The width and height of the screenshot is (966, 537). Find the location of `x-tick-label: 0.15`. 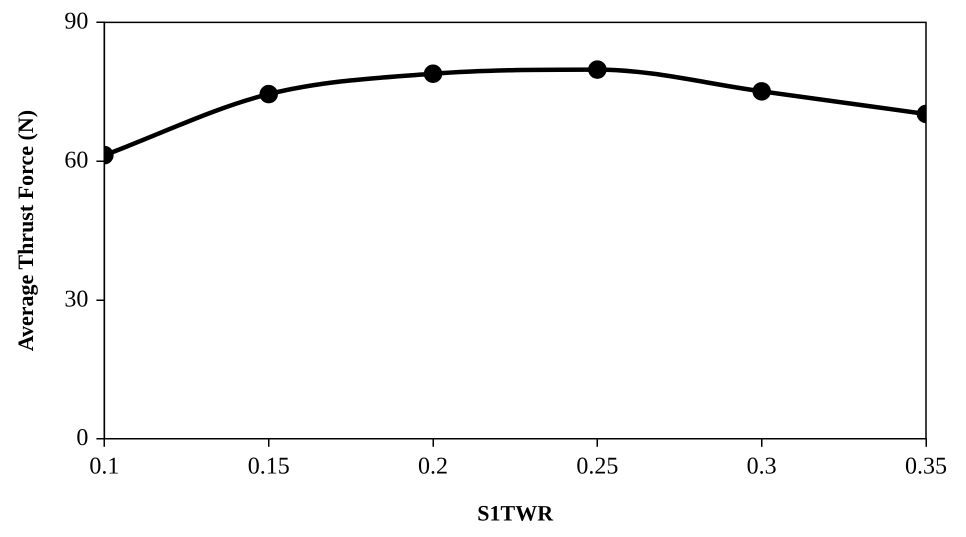

x-tick-label: 0.15 is located at coordinates (269, 466).